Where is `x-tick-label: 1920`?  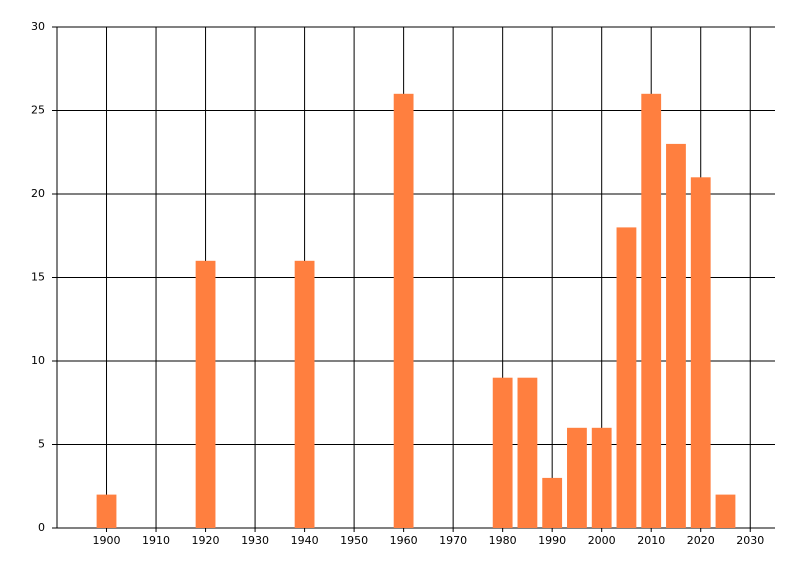 x-tick-label: 1920 is located at coordinates (206, 540).